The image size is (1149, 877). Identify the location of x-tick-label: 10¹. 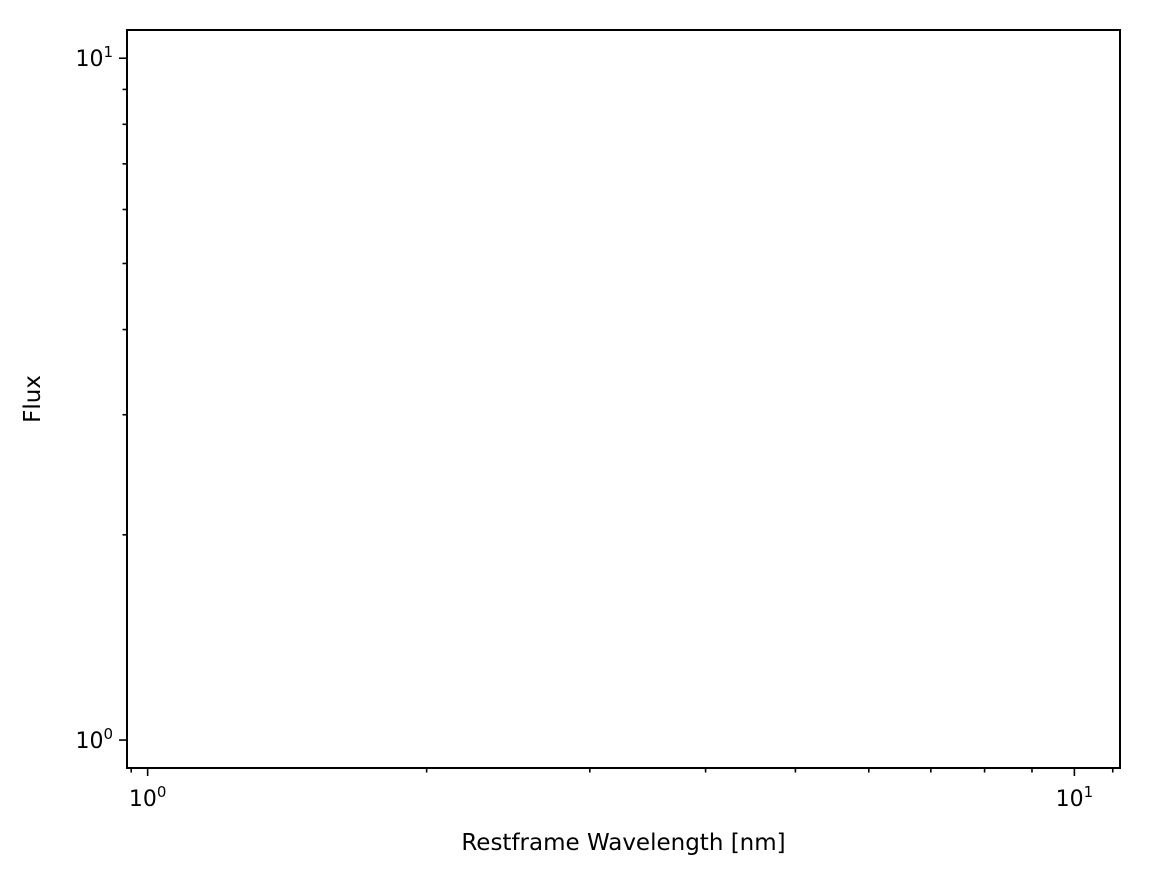
(1075, 797).